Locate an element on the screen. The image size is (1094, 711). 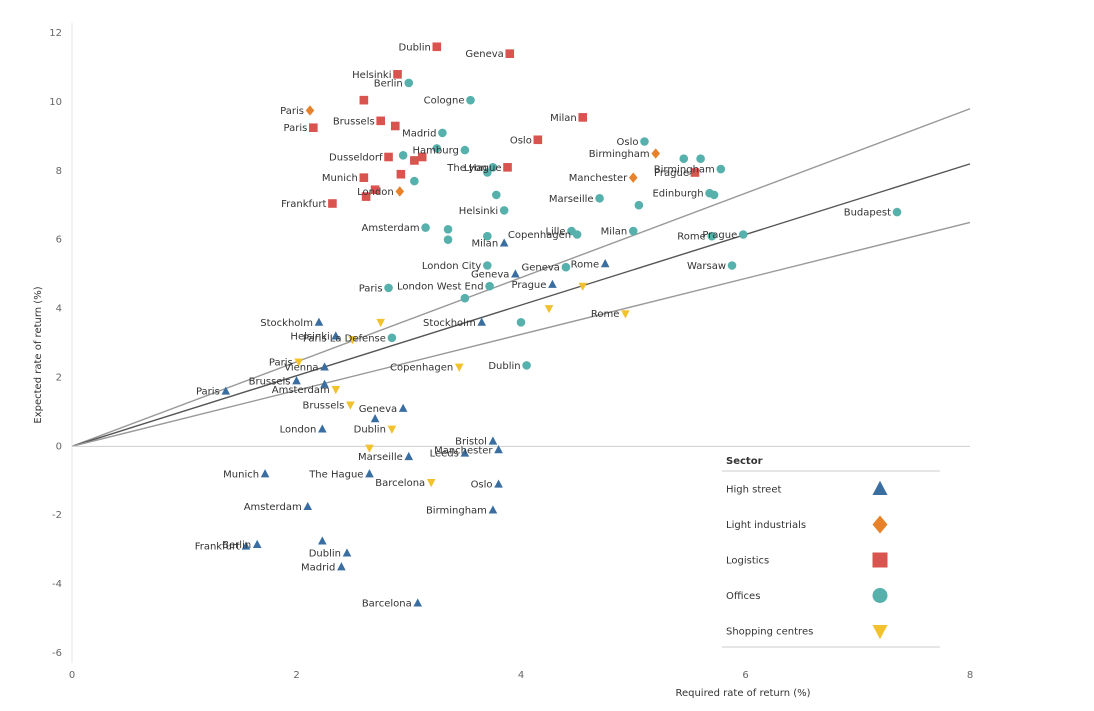
point-label-high-street: London is located at coordinates (298, 430).